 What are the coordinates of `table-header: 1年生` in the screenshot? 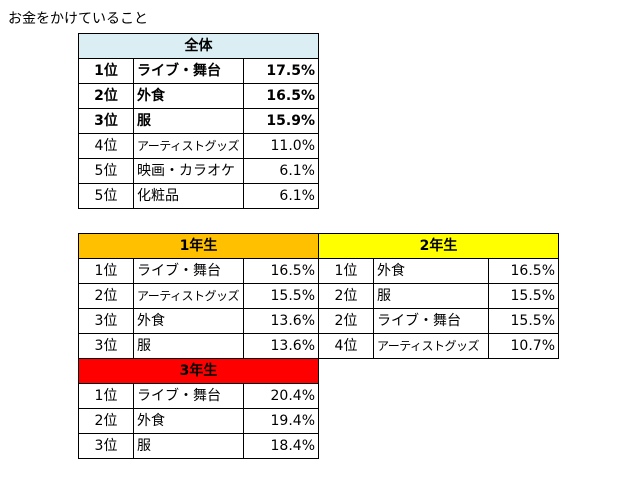 It's located at (198, 246).